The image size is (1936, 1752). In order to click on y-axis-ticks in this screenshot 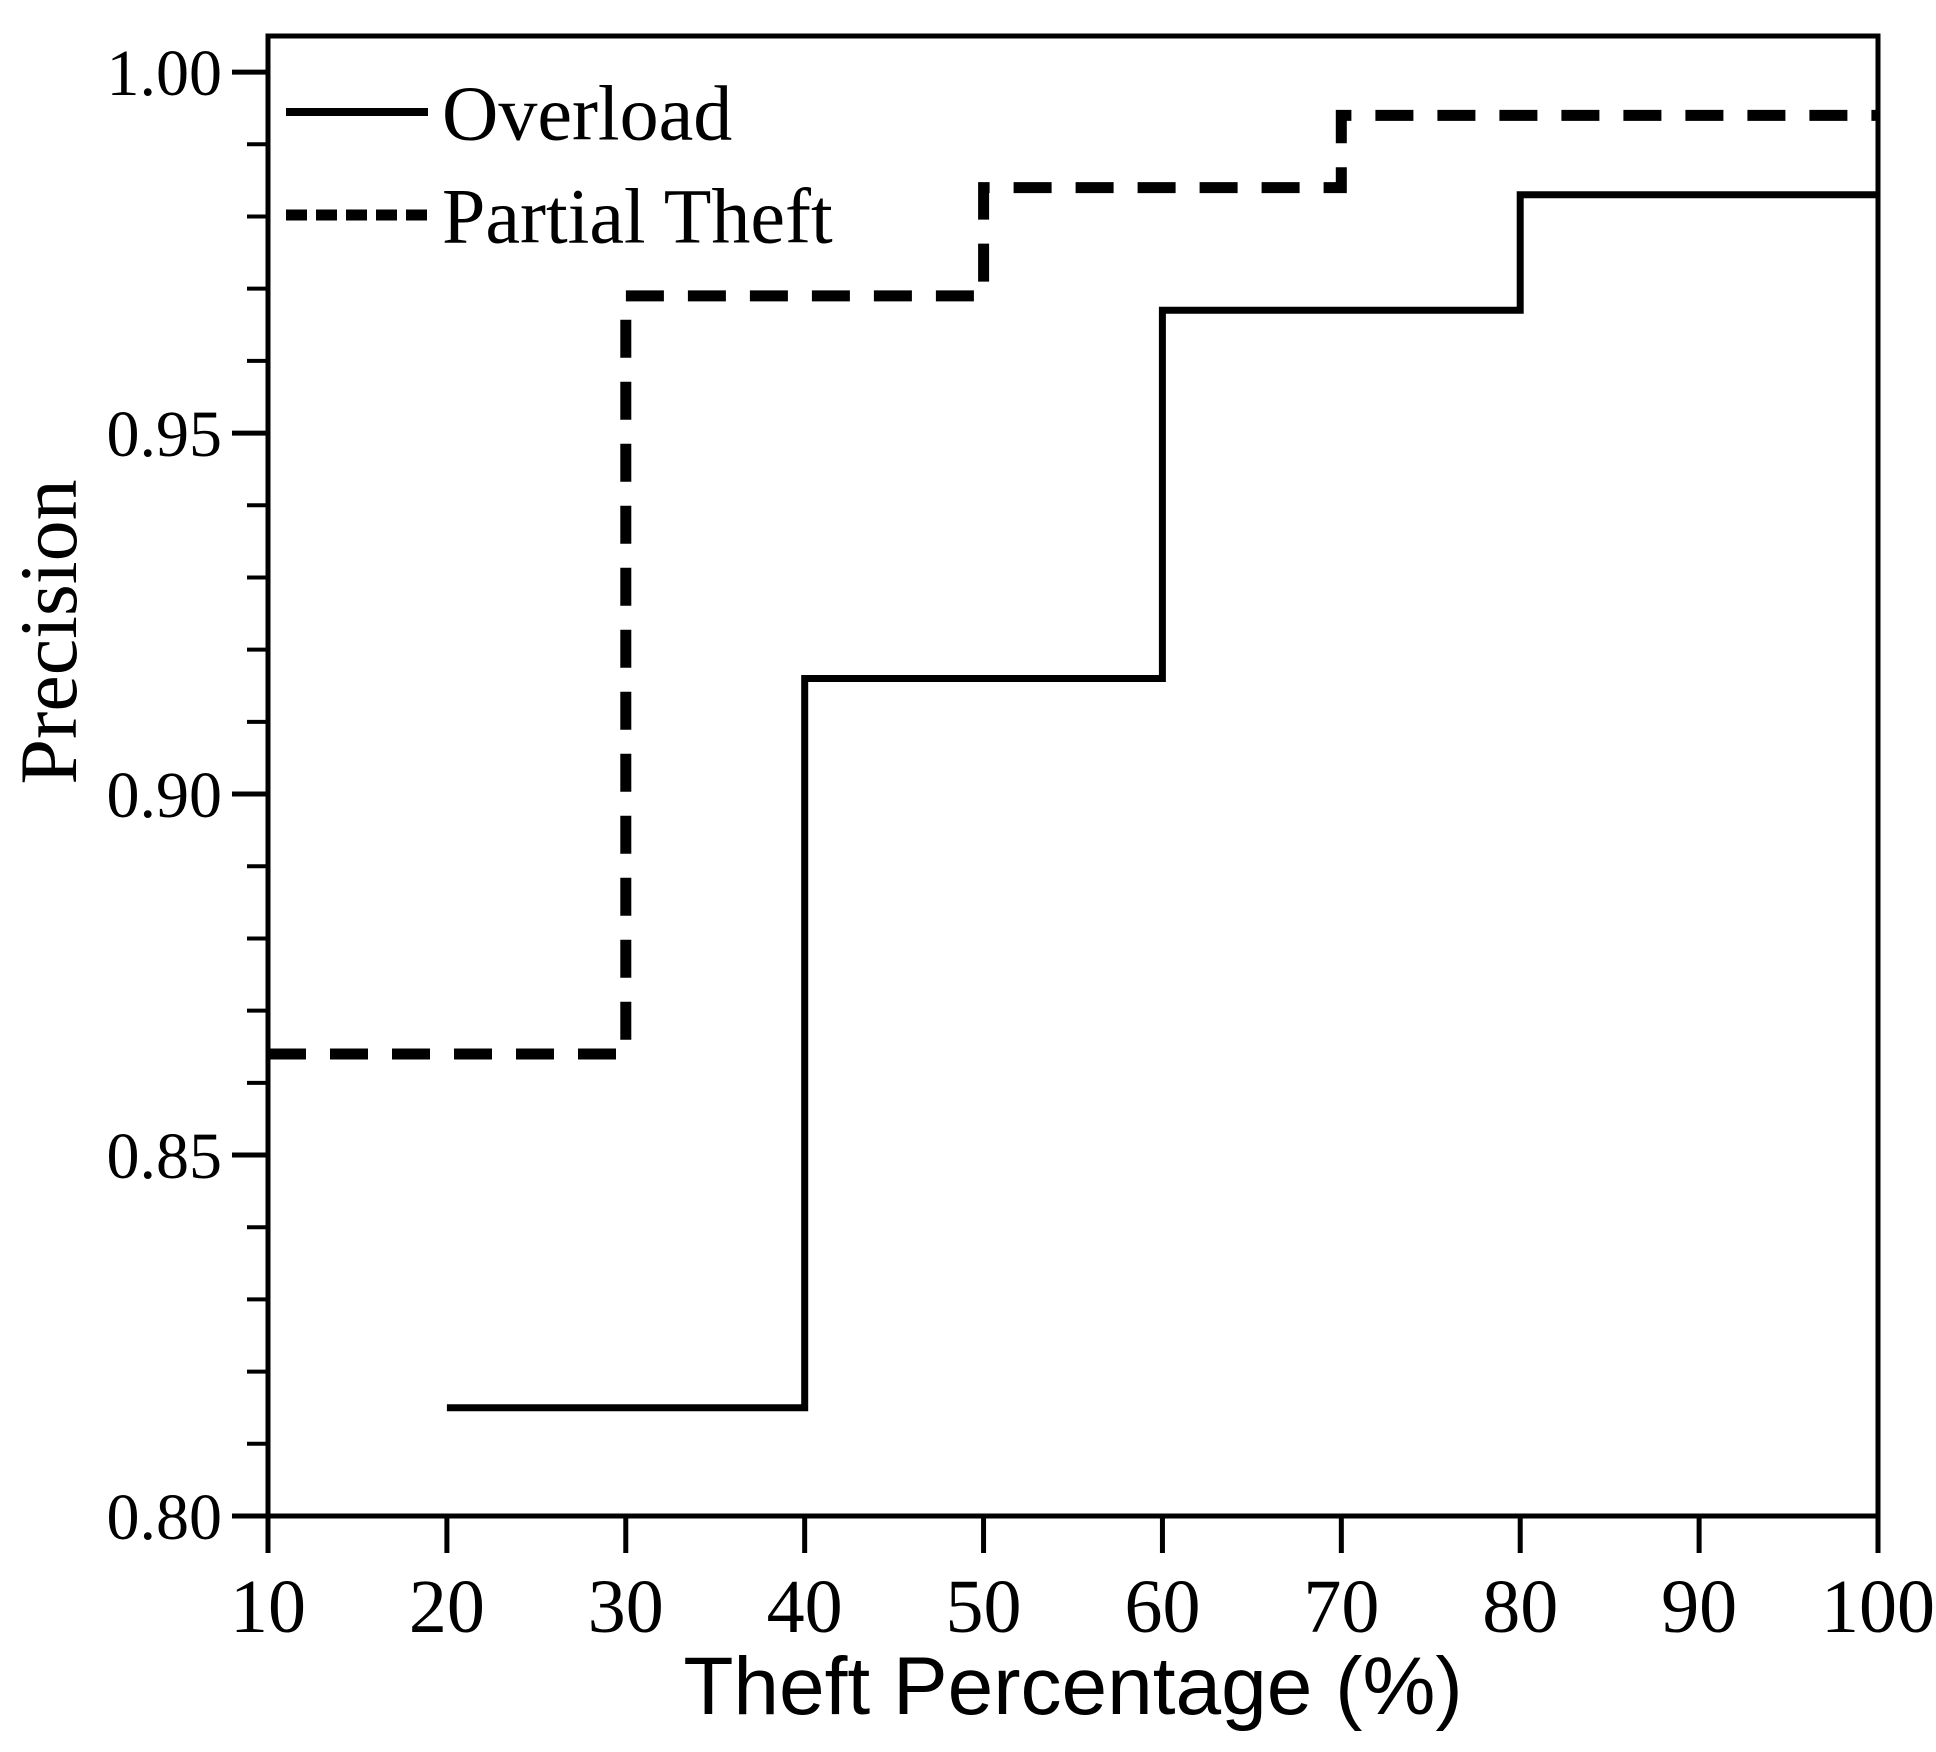, I will do `click(250, 794)`.